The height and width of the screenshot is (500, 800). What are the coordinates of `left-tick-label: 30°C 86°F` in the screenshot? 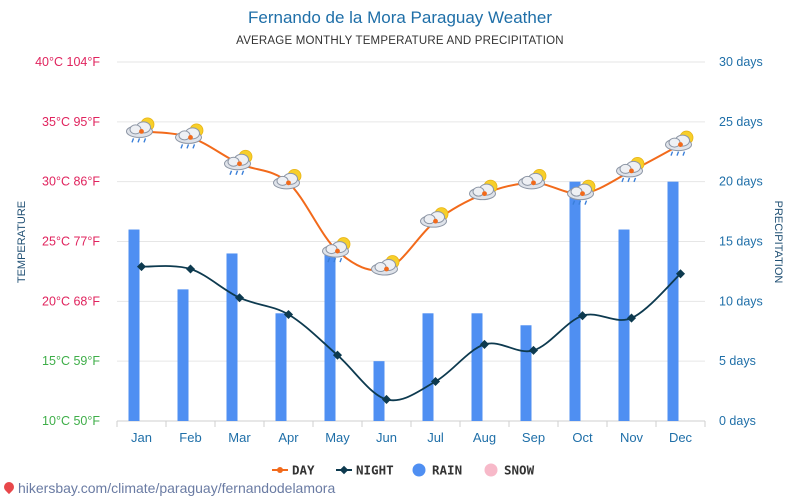 It's located at (71, 182).